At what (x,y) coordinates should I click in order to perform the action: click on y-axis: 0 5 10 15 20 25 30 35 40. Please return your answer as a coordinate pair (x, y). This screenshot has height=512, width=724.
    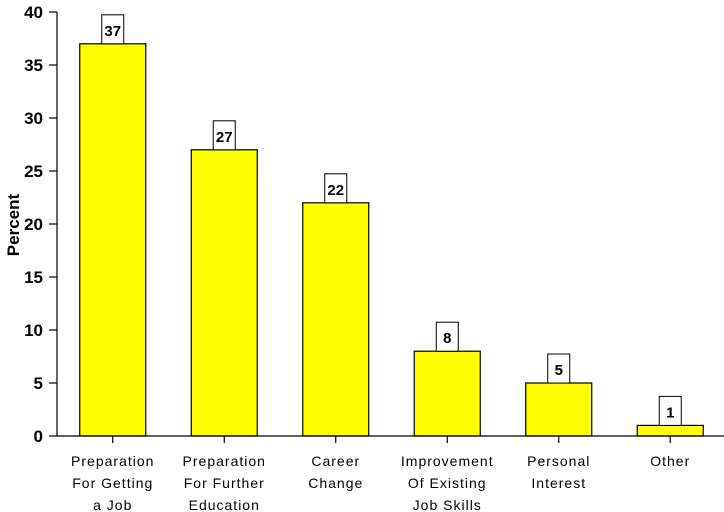
    Looking at the image, I should click on (41, 224).